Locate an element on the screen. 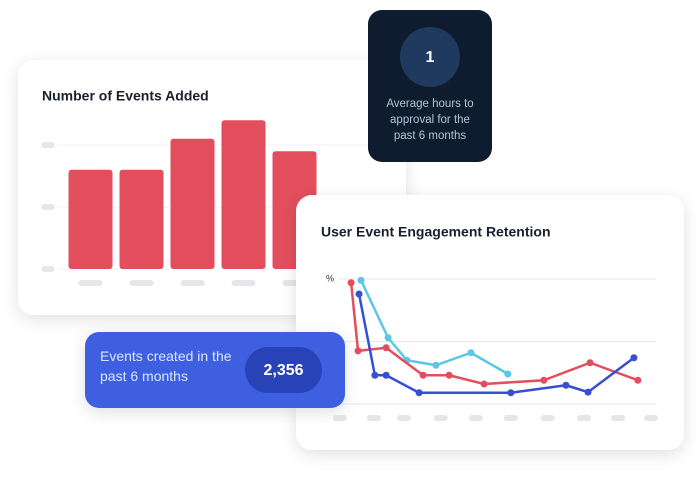 This screenshot has height=478, width=700. line-series is located at coordinates (434, 327).